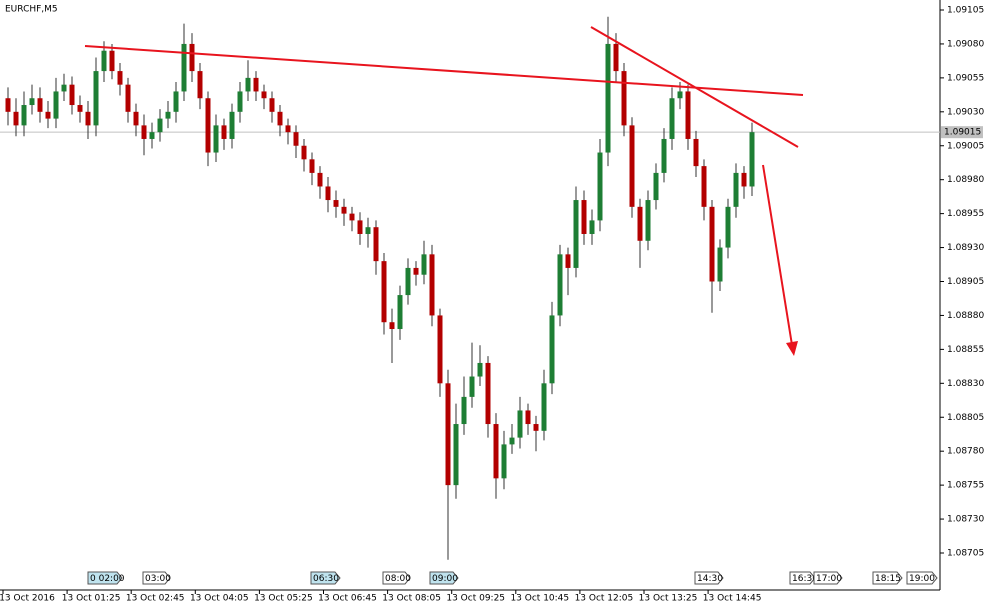 Image resolution: width=993 pixels, height=609 pixels. I want to click on current-price-box, so click(962, 132).